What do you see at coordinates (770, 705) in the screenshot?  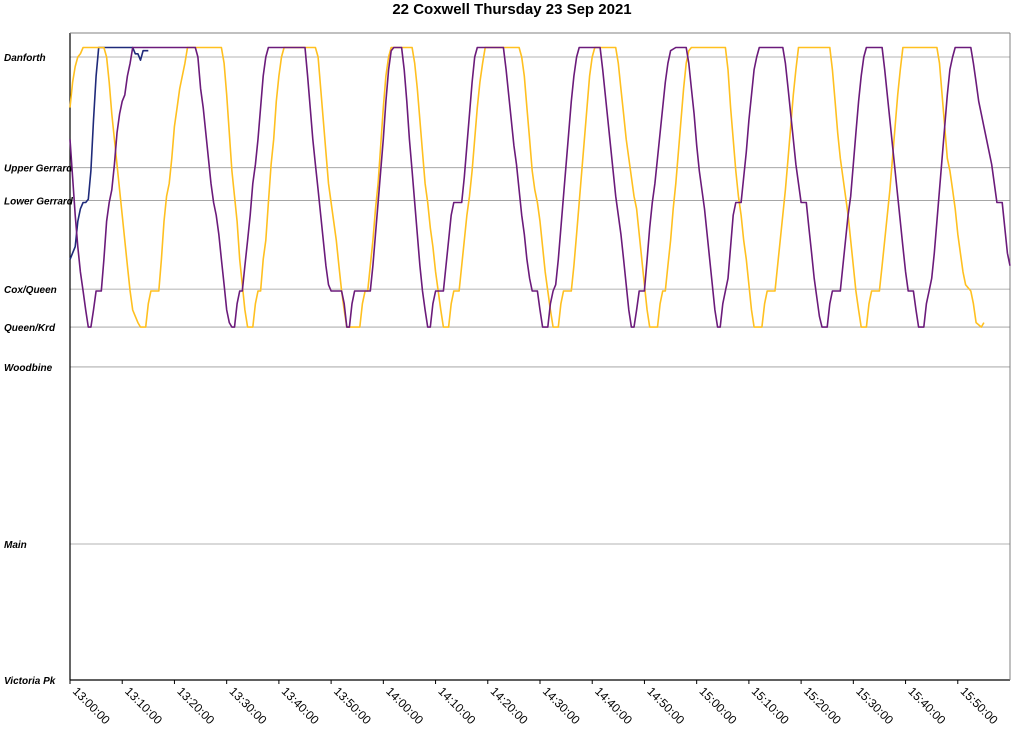 I see `x-tick-label: 15:10:00` at bounding box center [770, 705].